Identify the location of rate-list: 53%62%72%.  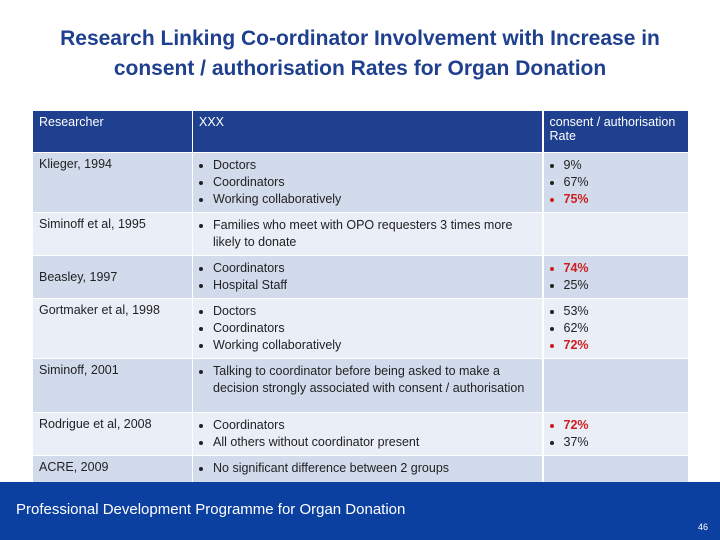
(616, 328).